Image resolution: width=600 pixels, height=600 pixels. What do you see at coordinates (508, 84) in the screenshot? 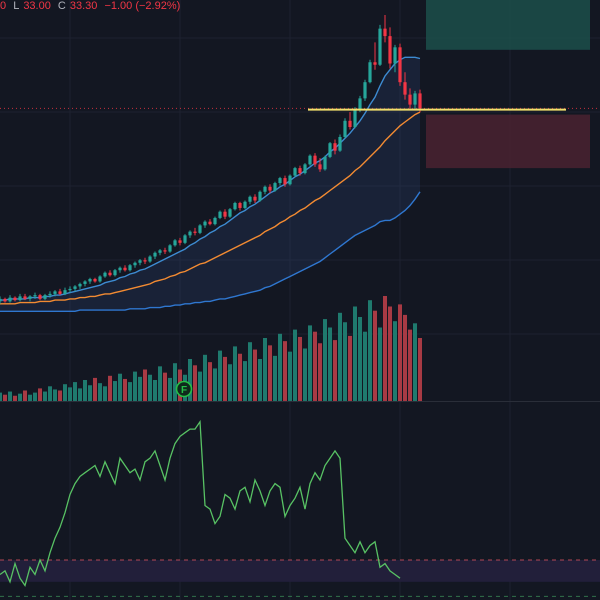
I see `position-zones` at bounding box center [508, 84].